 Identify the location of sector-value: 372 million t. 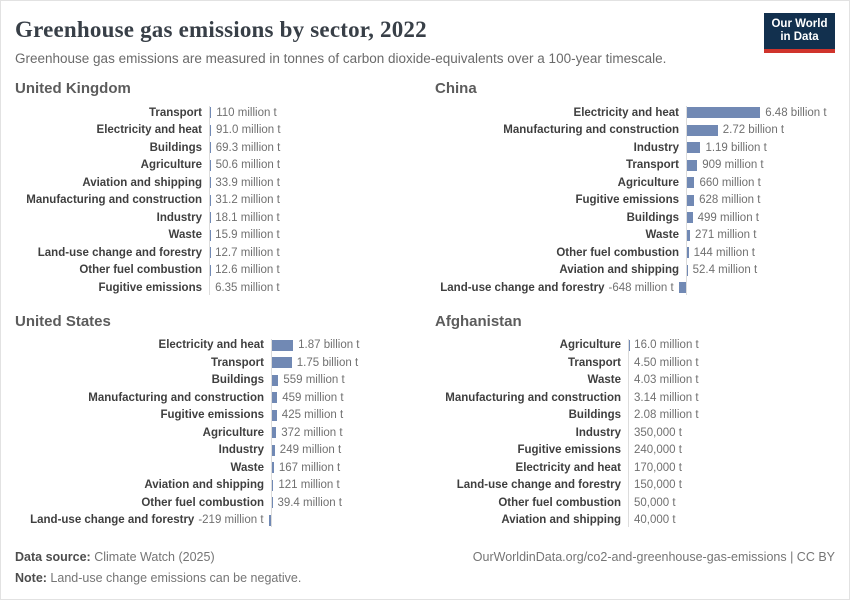
(312, 432).